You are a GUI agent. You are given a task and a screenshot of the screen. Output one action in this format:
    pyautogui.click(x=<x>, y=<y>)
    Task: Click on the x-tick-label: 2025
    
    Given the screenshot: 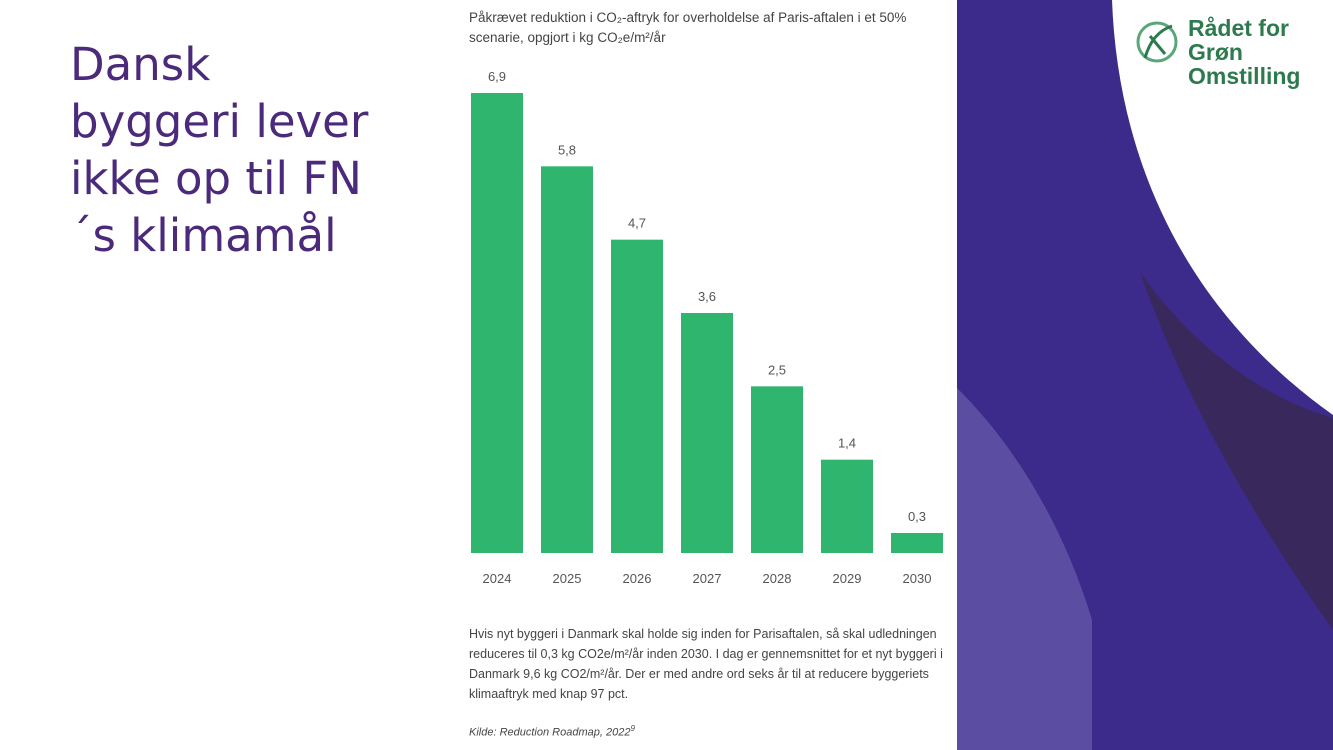 What is the action you would take?
    pyautogui.click(x=567, y=578)
    